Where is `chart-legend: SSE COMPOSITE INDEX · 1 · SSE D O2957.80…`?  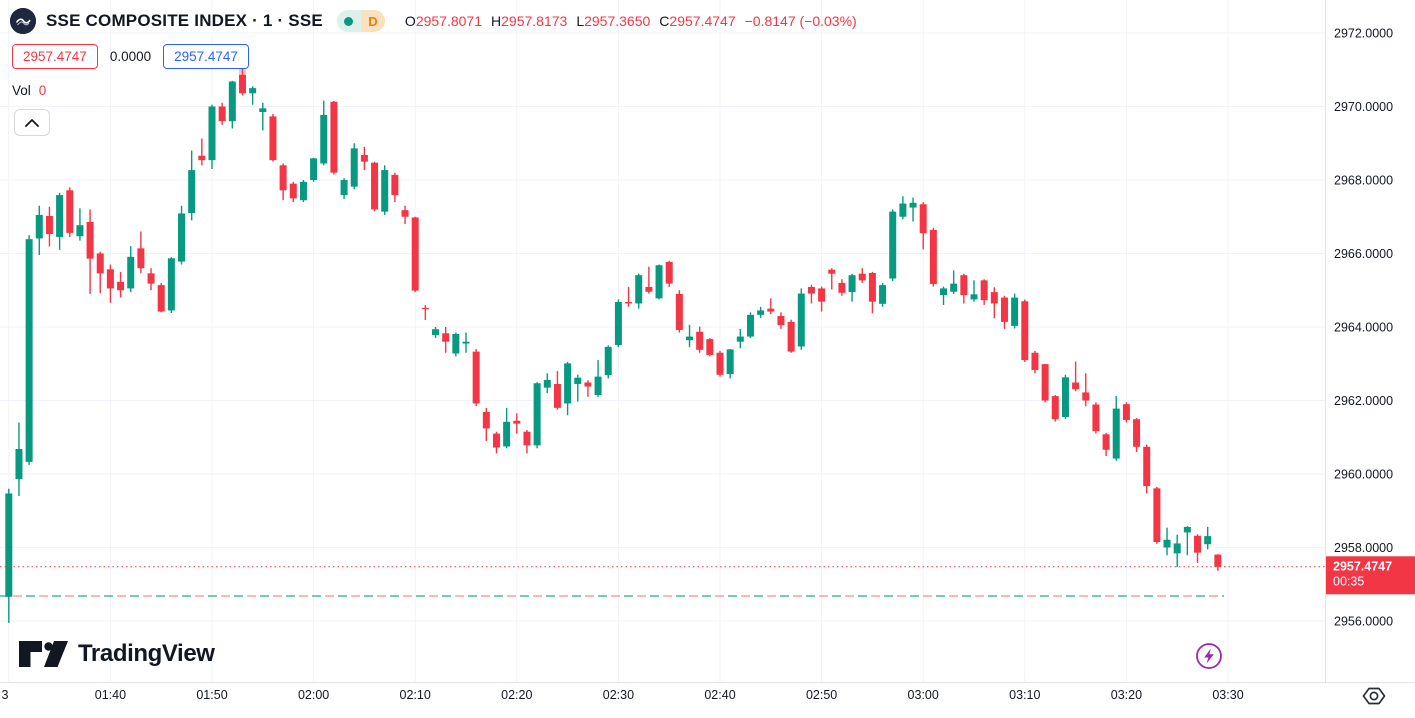
chart-legend: SSE COMPOSITE INDEX · 1 · SSE D O2957.80… is located at coordinates (433, 21).